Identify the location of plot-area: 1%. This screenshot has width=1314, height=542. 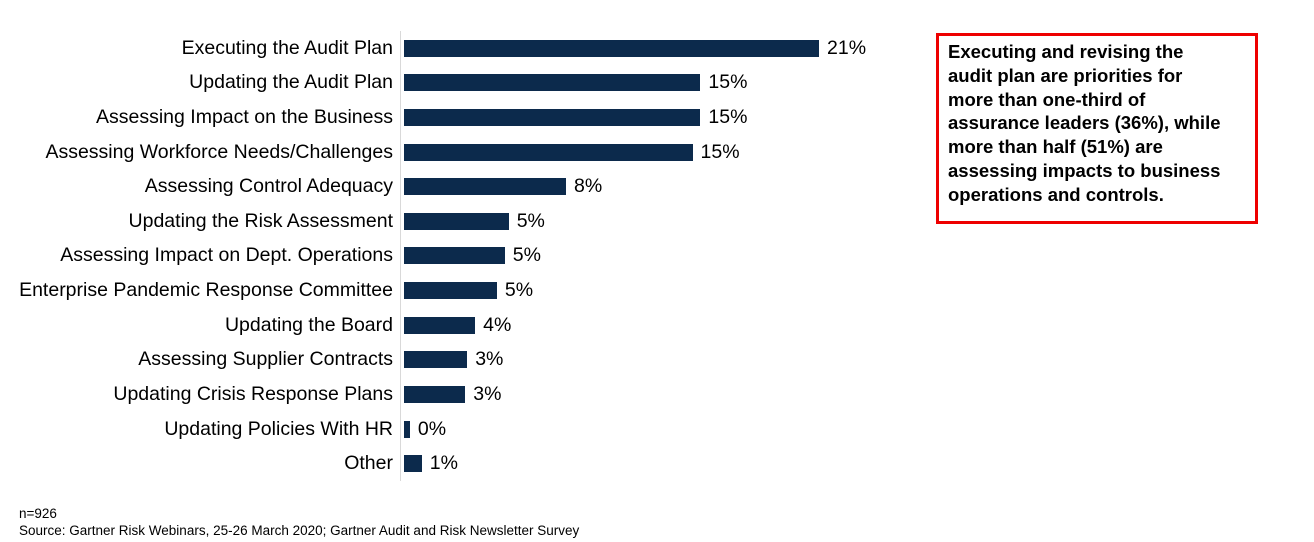
(660, 463).